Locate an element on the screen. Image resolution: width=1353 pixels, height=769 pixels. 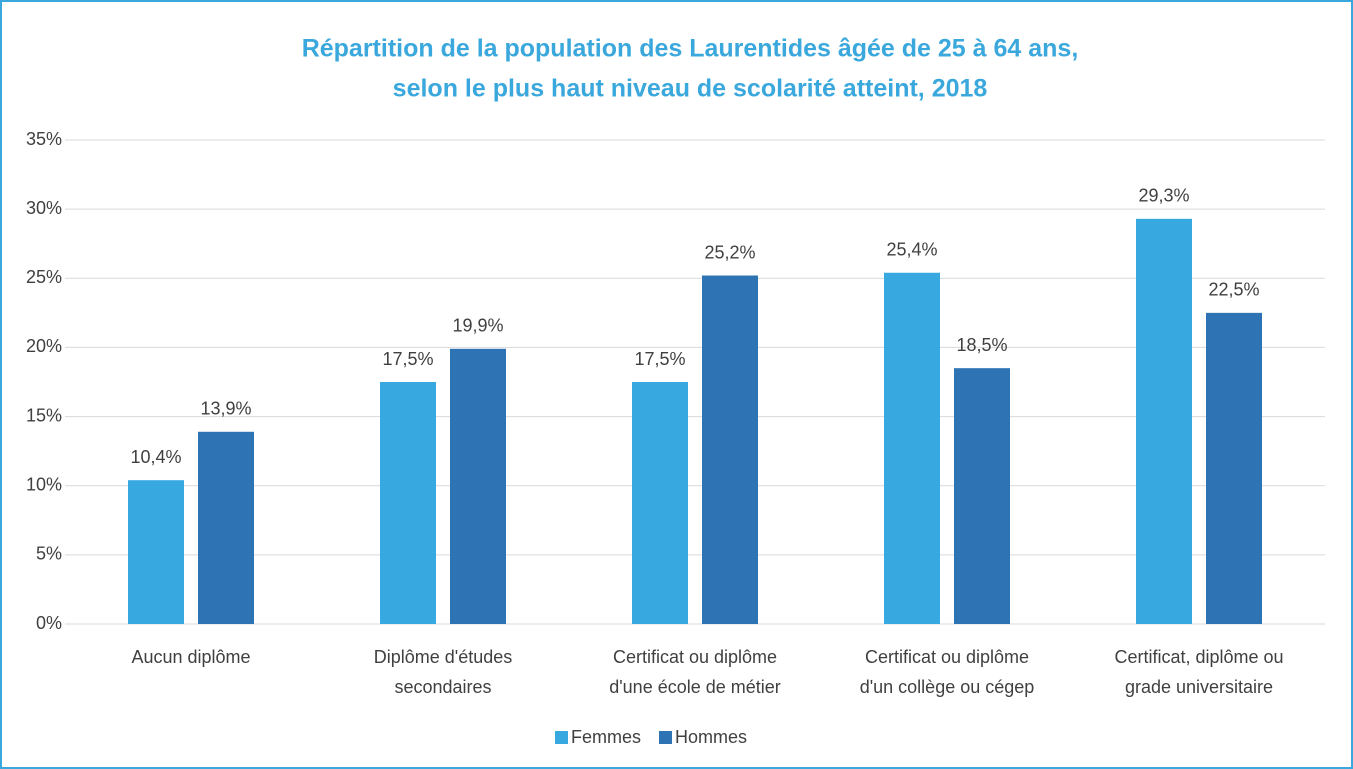
data-label: 13,9% is located at coordinates (225, 409).